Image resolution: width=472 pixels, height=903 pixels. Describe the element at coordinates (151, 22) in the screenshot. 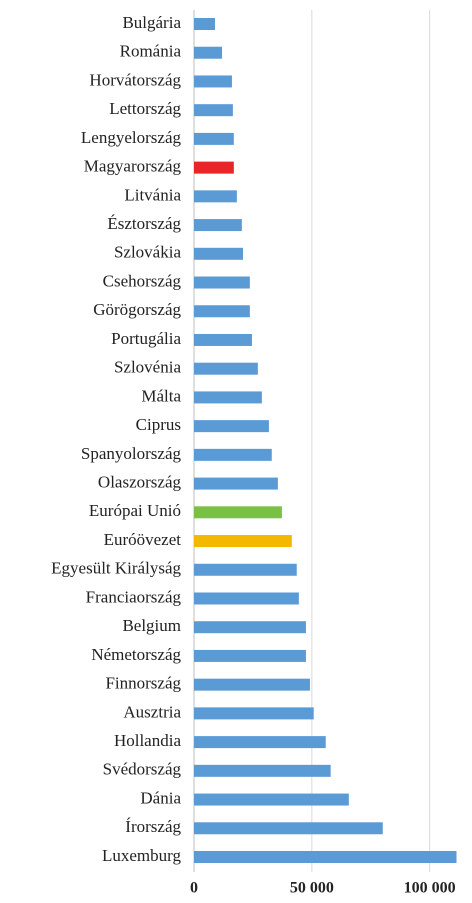

I see `y-tick-label: Bulgária` at that location.